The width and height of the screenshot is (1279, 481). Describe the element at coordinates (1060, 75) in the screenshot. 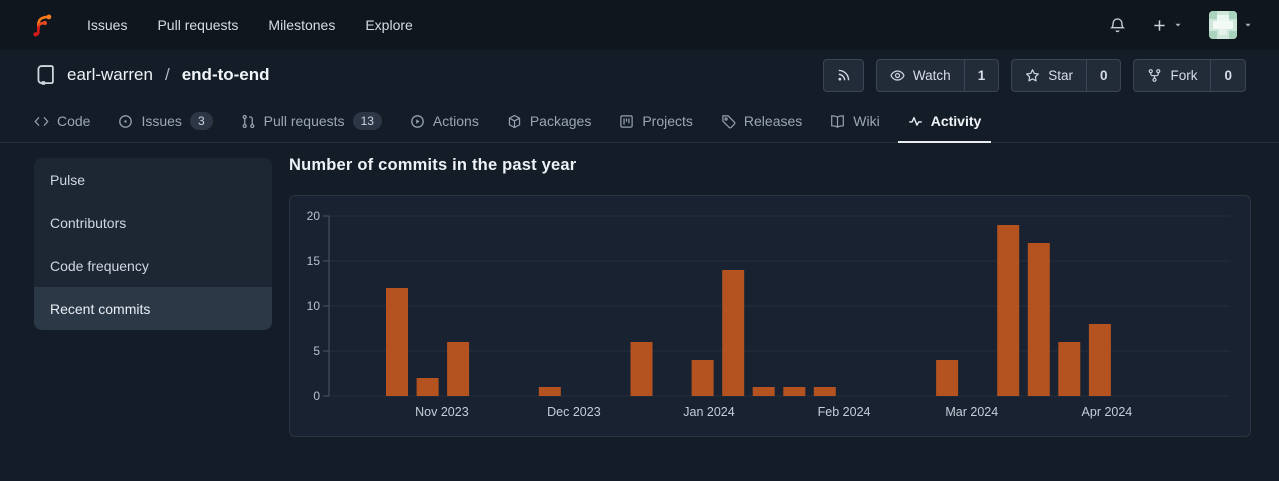

I see `star-label: Star` at that location.